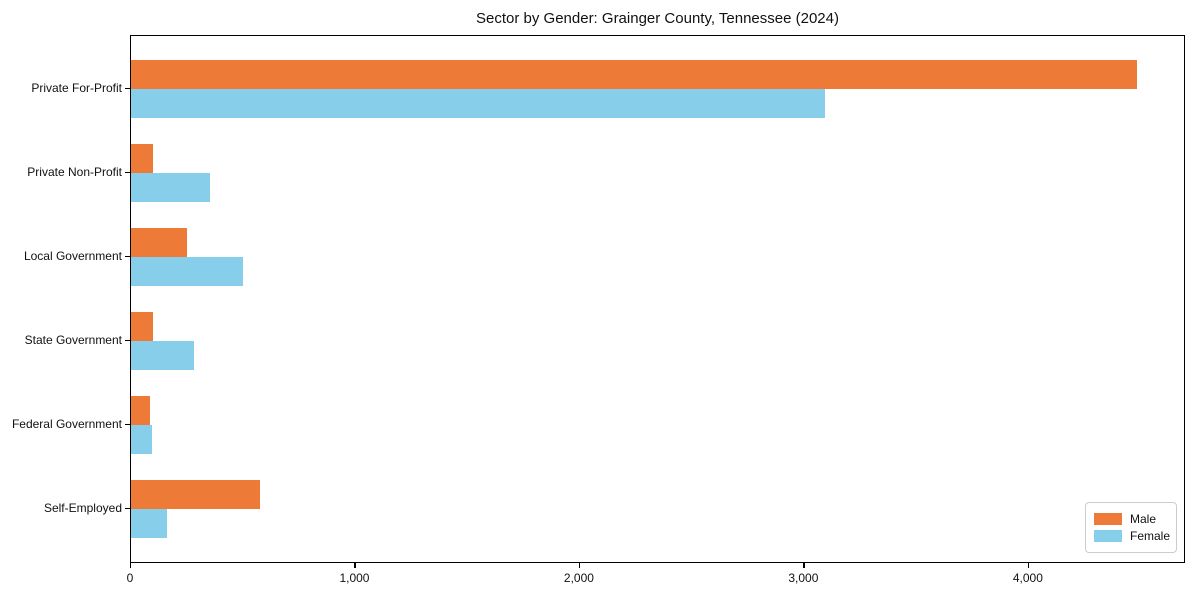 This screenshot has width=1200, height=600. I want to click on bar-female-federal-government, so click(141, 439).